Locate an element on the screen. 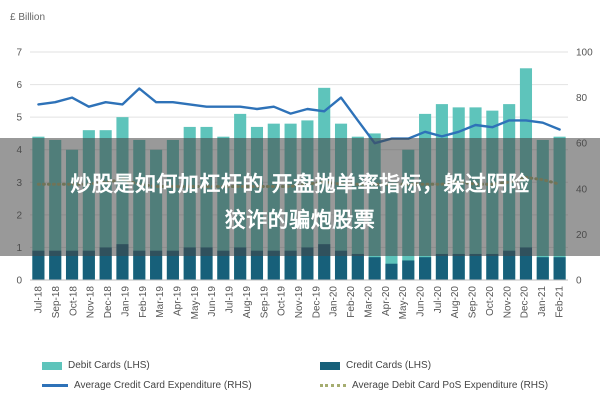  right-tick-label-0: 0 is located at coordinates (579, 281).